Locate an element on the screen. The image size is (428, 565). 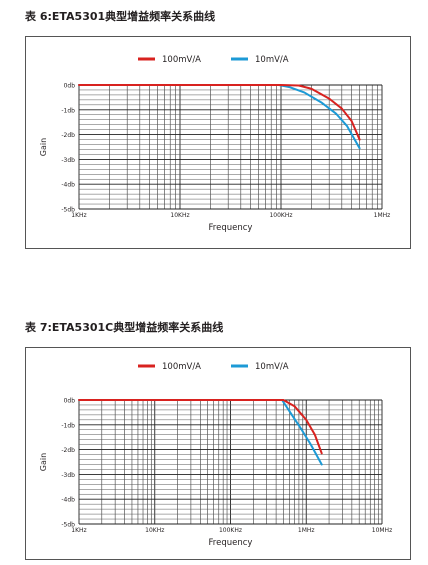
chart-7-heading: 表 7:ETA5301C典型增益频率关系曲线 is located at coordinates (124, 327).